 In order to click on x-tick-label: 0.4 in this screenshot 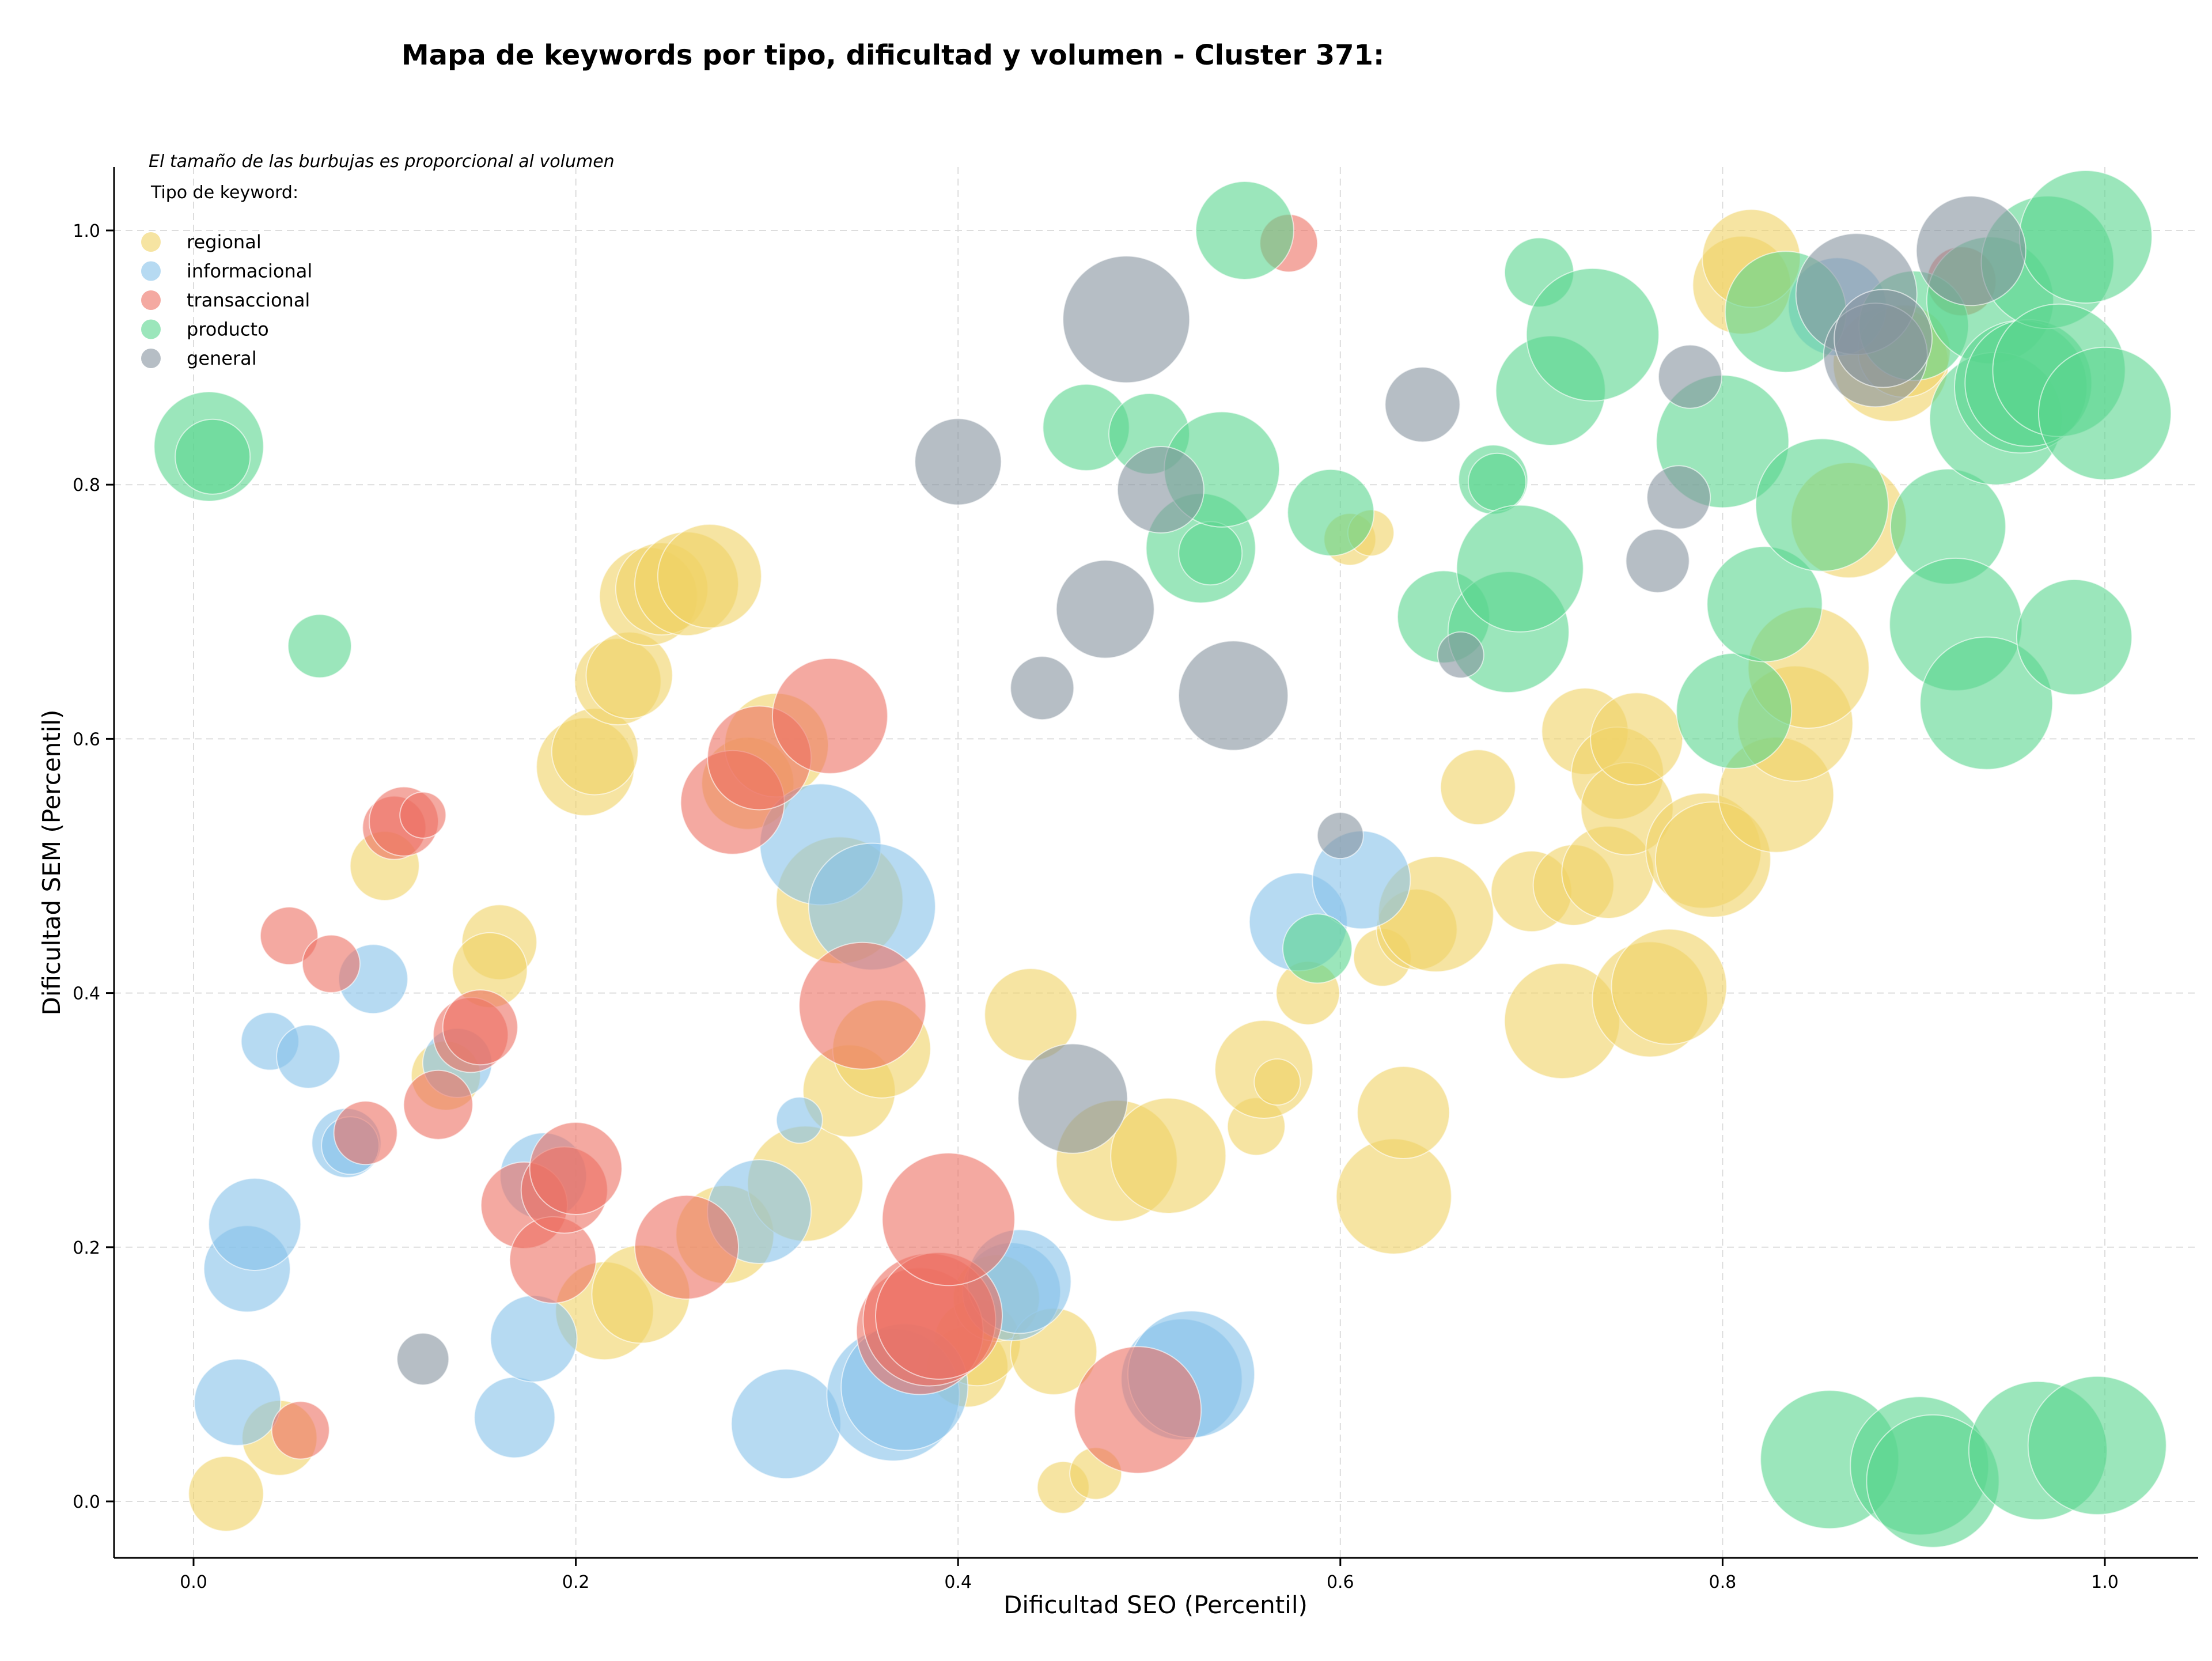, I will do `click(958, 1582)`.